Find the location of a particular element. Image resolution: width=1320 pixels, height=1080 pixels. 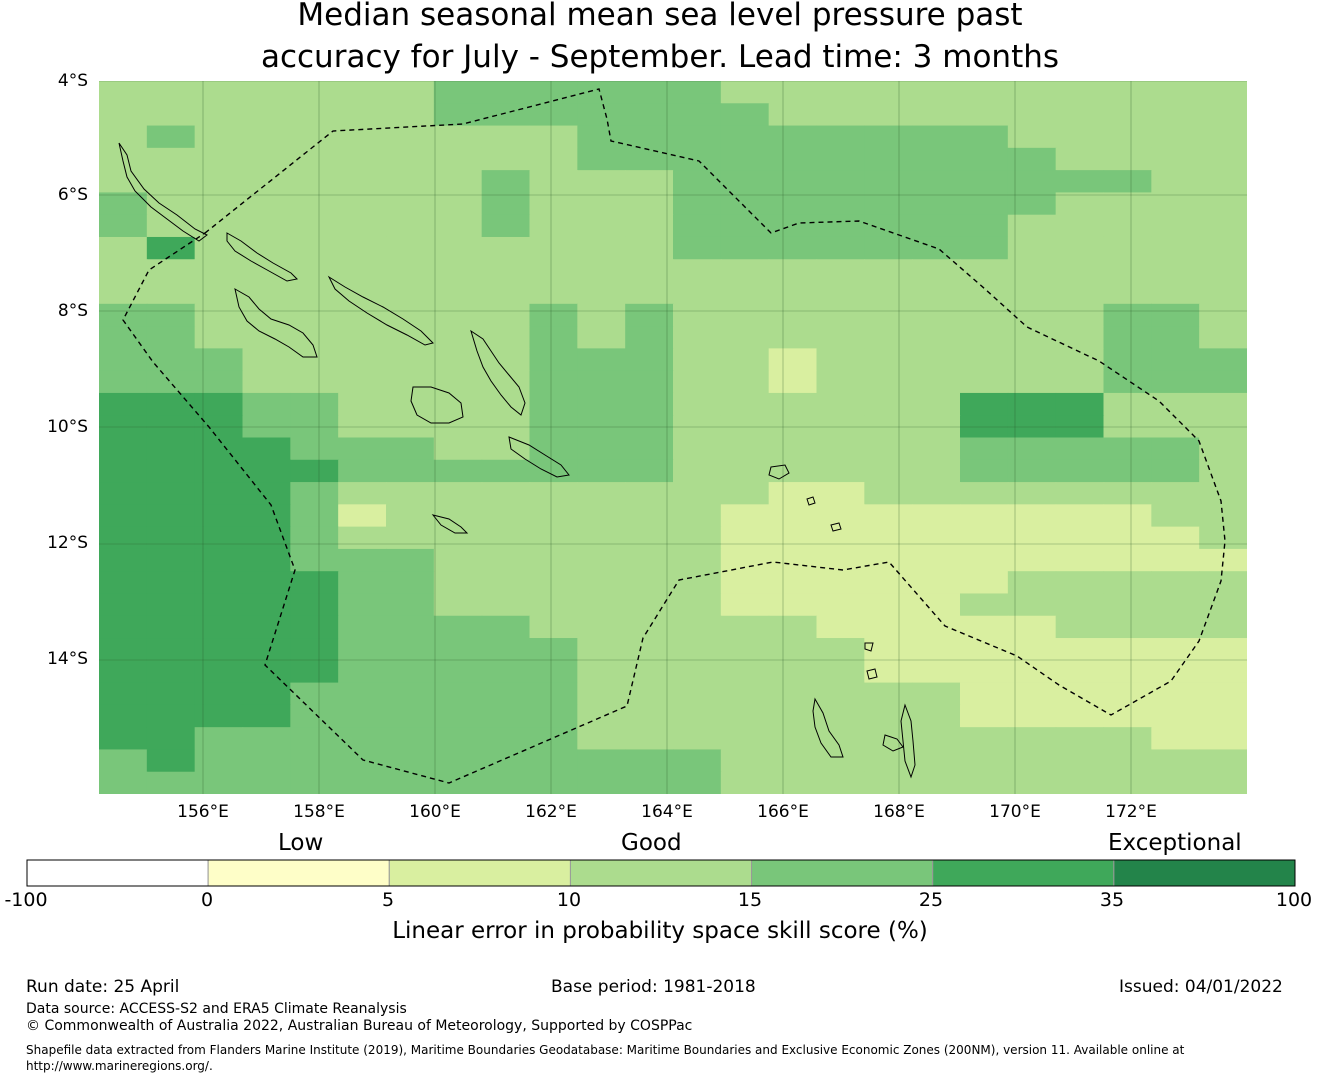

colorbar-tick: -100 is located at coordinates (26, 900).